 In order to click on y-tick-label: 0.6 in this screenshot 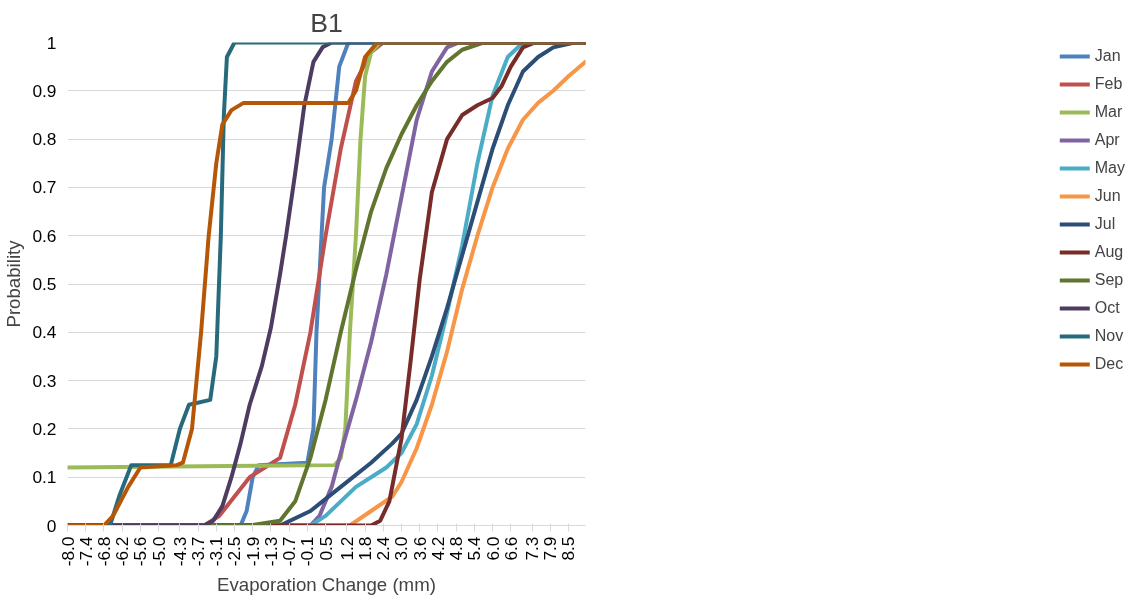, I will do `click(44, 235)`.